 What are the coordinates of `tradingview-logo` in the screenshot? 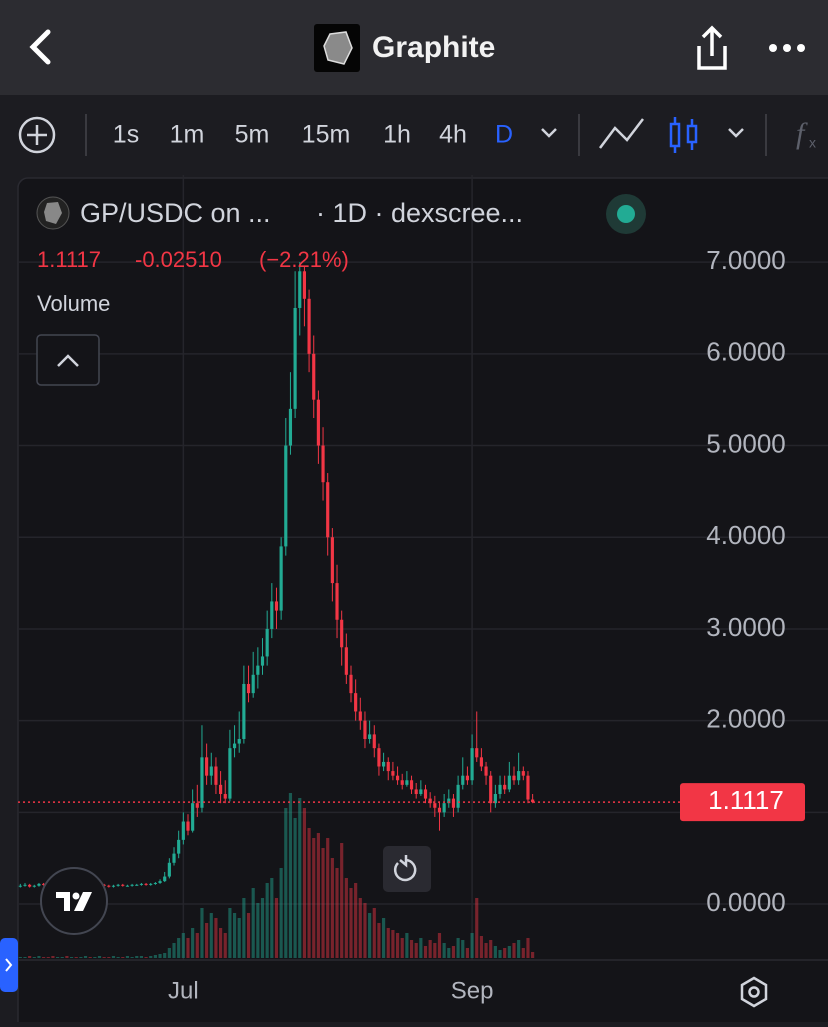 It's located at (74, 901).